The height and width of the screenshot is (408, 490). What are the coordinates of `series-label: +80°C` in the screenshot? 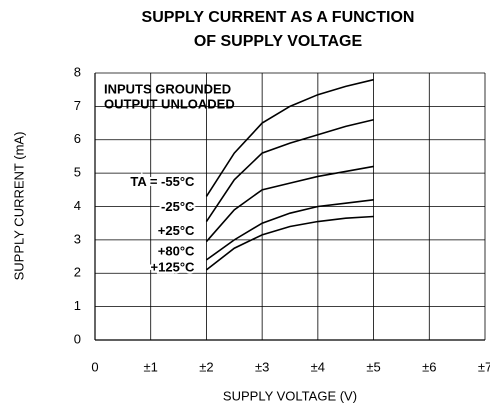 It's located at (176, 250).